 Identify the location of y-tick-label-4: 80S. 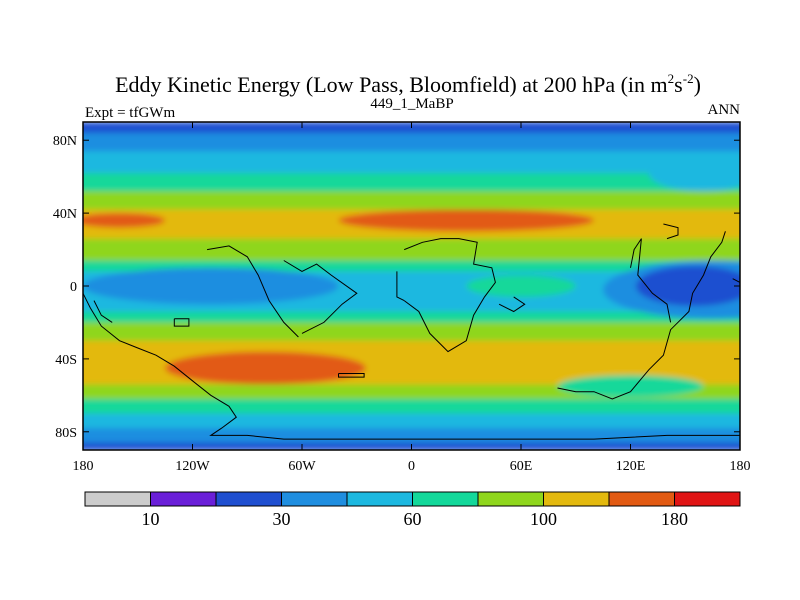
(66, 433).